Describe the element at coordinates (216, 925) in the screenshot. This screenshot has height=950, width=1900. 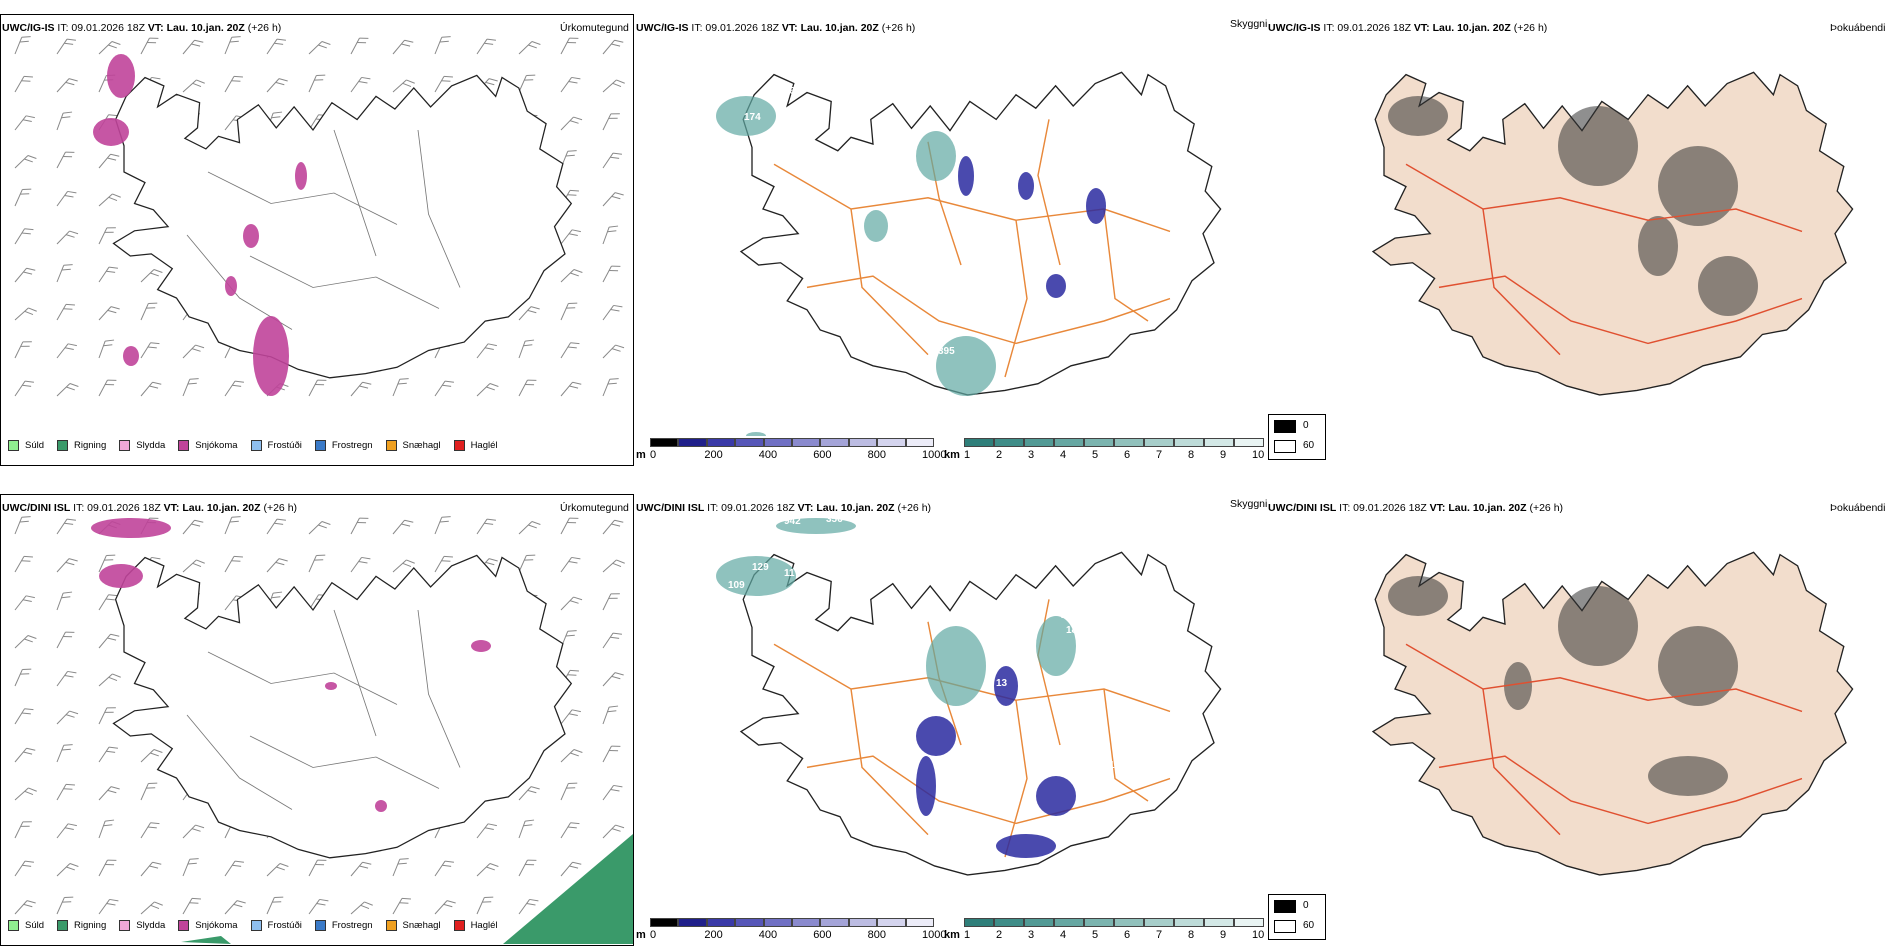
I see `legend-label: Snjókoma` at that location.